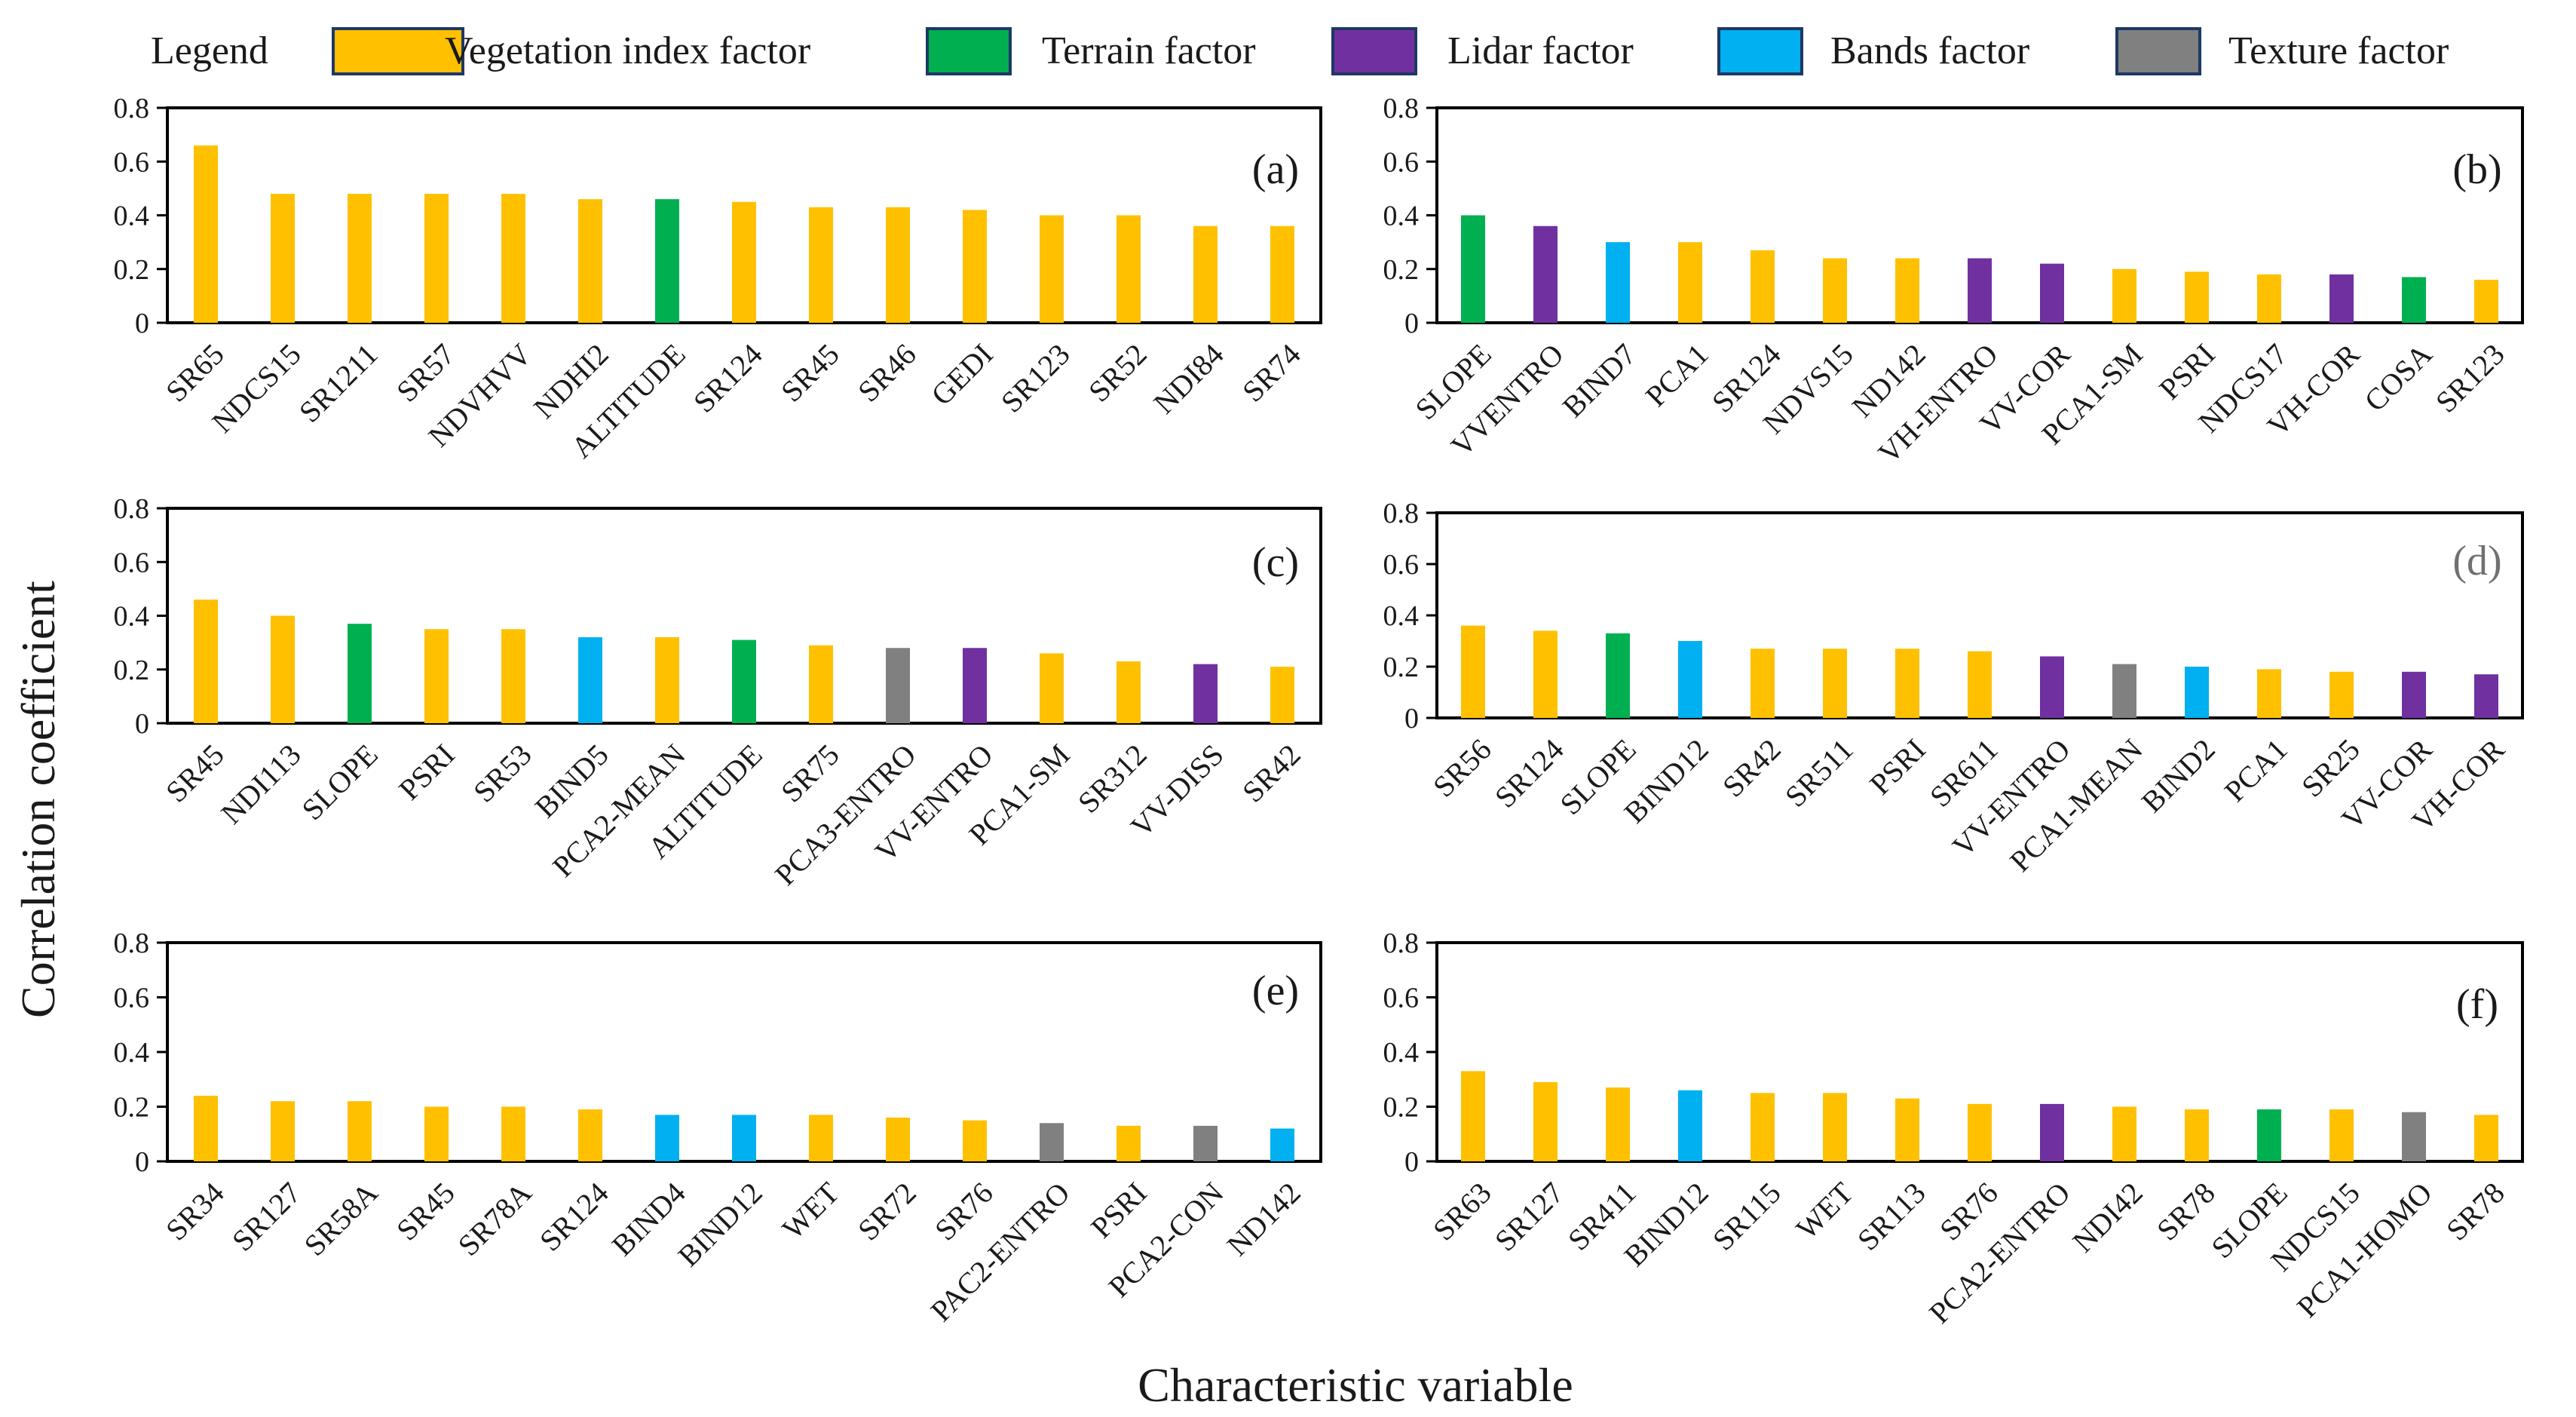 The image size is (2576, 1417). Describe the element at coordinates (1374, 51) in the screenshot. I see `legend-swatch-lidar` at that location.